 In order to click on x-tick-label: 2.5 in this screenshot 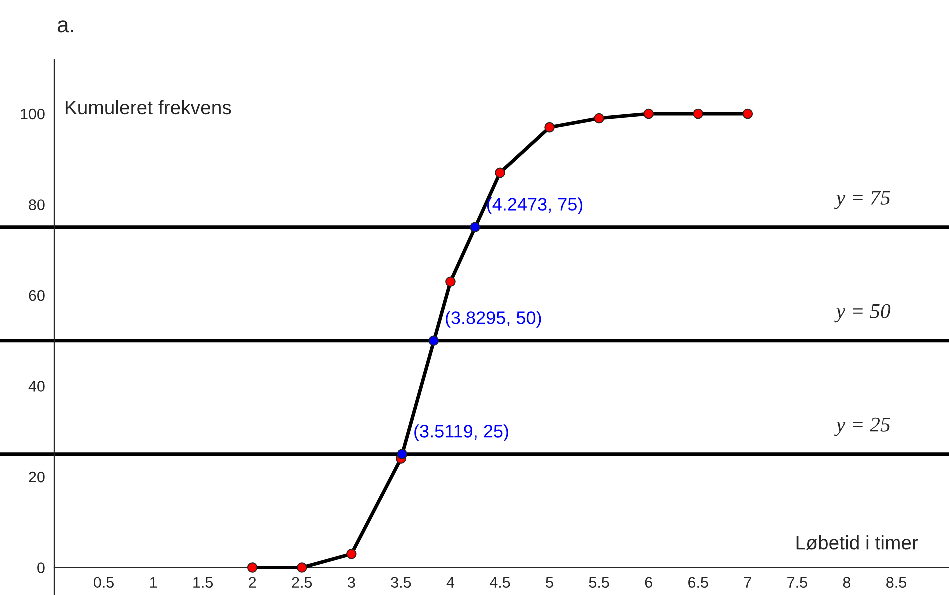, I will do `click(302, 582)`.